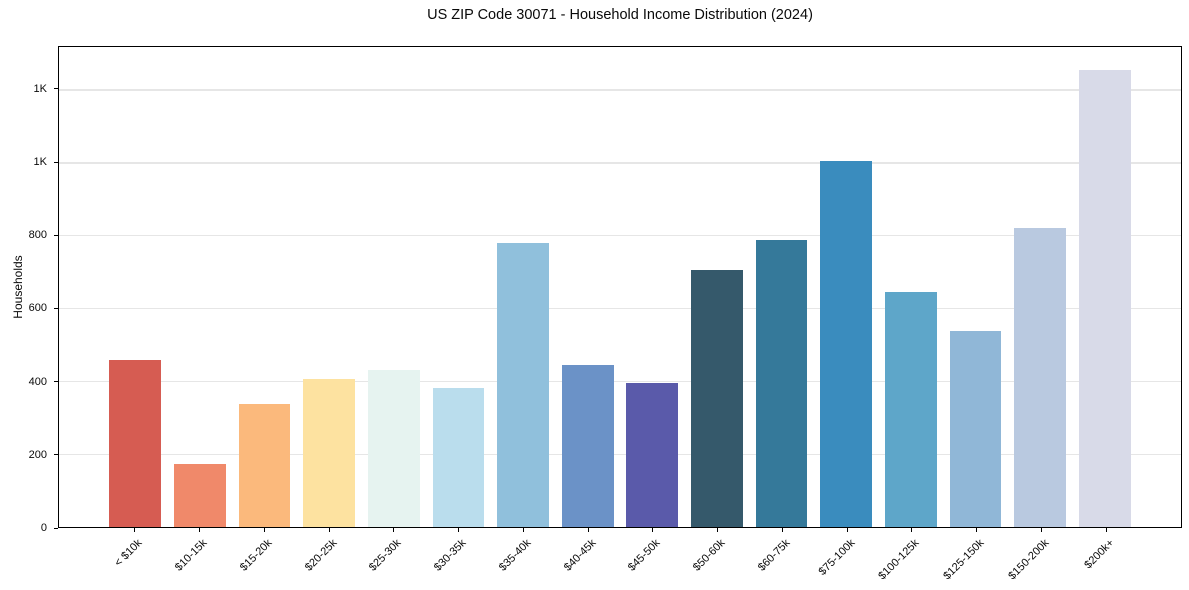 Image resolution: width=1189 pixels, height=590 pixels. Describe the element at coordinates (910, 409) in the screenshot. I see `bar-100-125k` at that location.